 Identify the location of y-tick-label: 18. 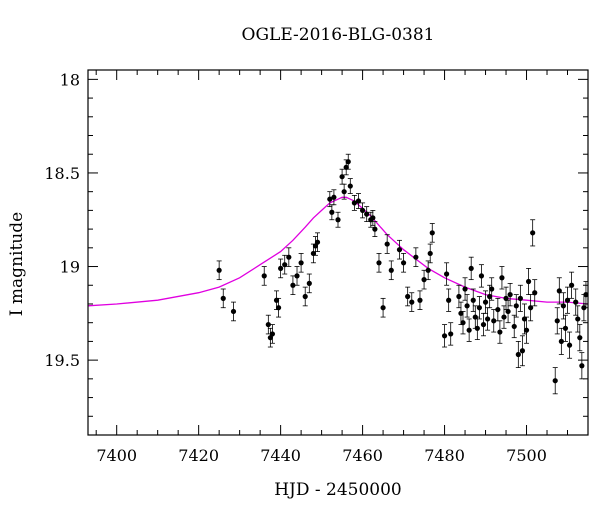
(70, 79).